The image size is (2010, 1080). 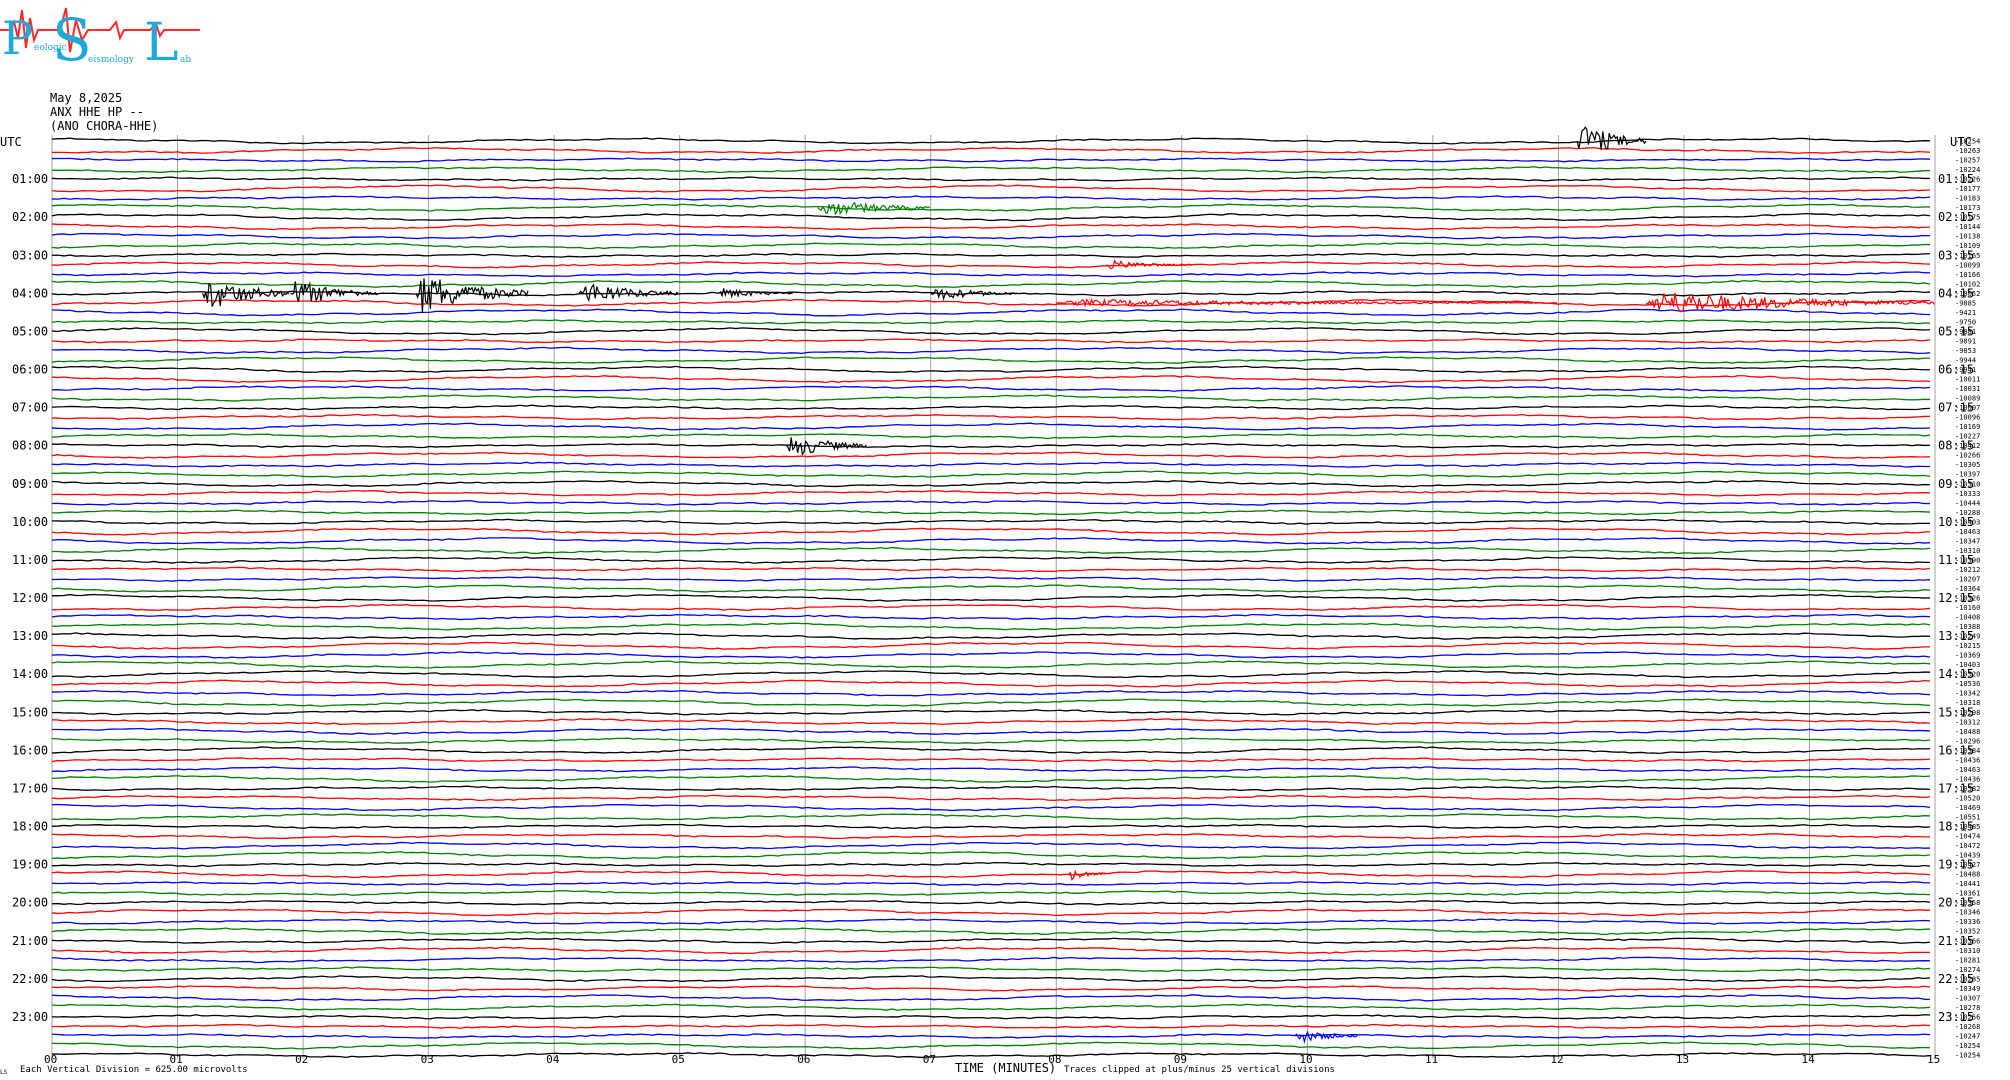 What do you see at coordinates (1556, 1059) in the screenshot?
I see `x-tick-12: 12` at bounding box center [1556, 1059].